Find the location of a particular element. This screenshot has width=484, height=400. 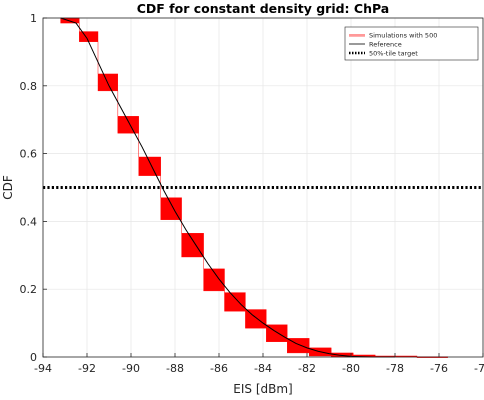

chart-title: CDF for constant density grid: ChPa is located at coordinates (263, 8).